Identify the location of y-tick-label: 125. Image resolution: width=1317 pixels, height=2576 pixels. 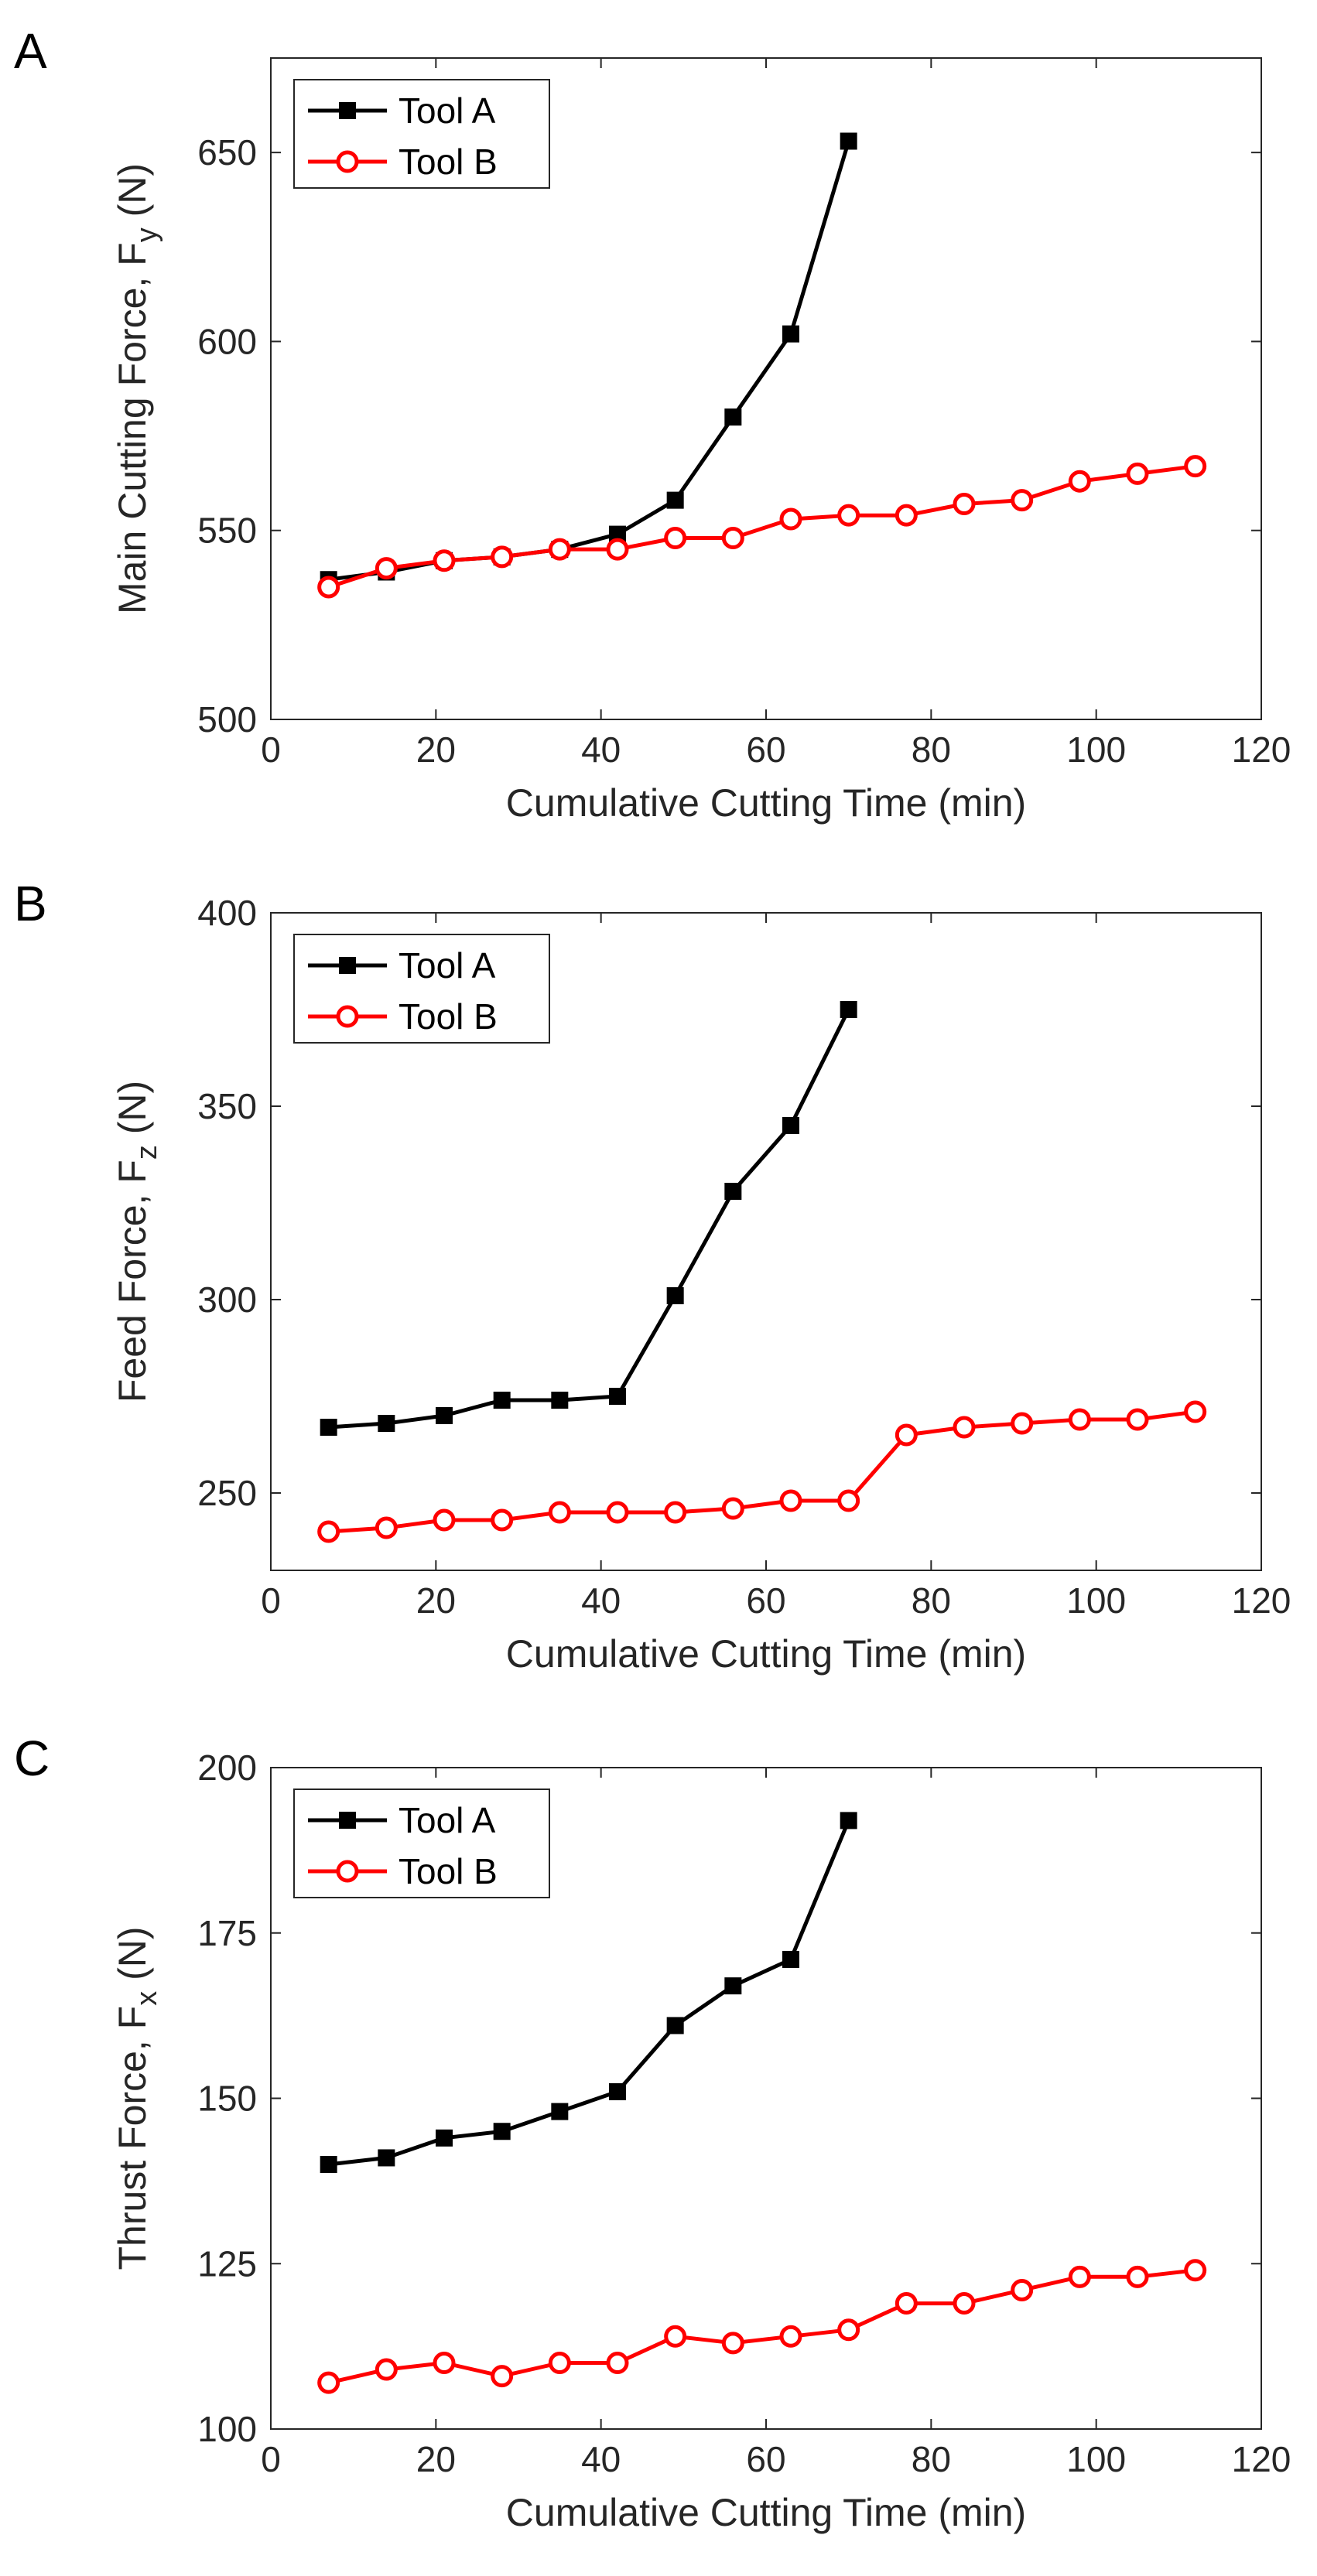
(227, 2263).